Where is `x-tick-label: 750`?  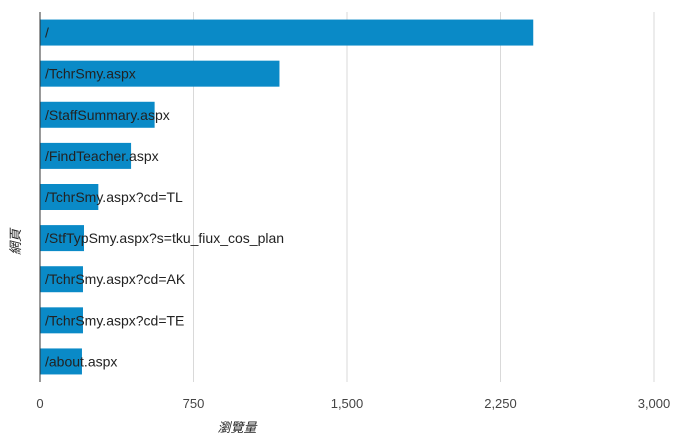 x-tick-label: 750 is located at coordinates (194, 403).